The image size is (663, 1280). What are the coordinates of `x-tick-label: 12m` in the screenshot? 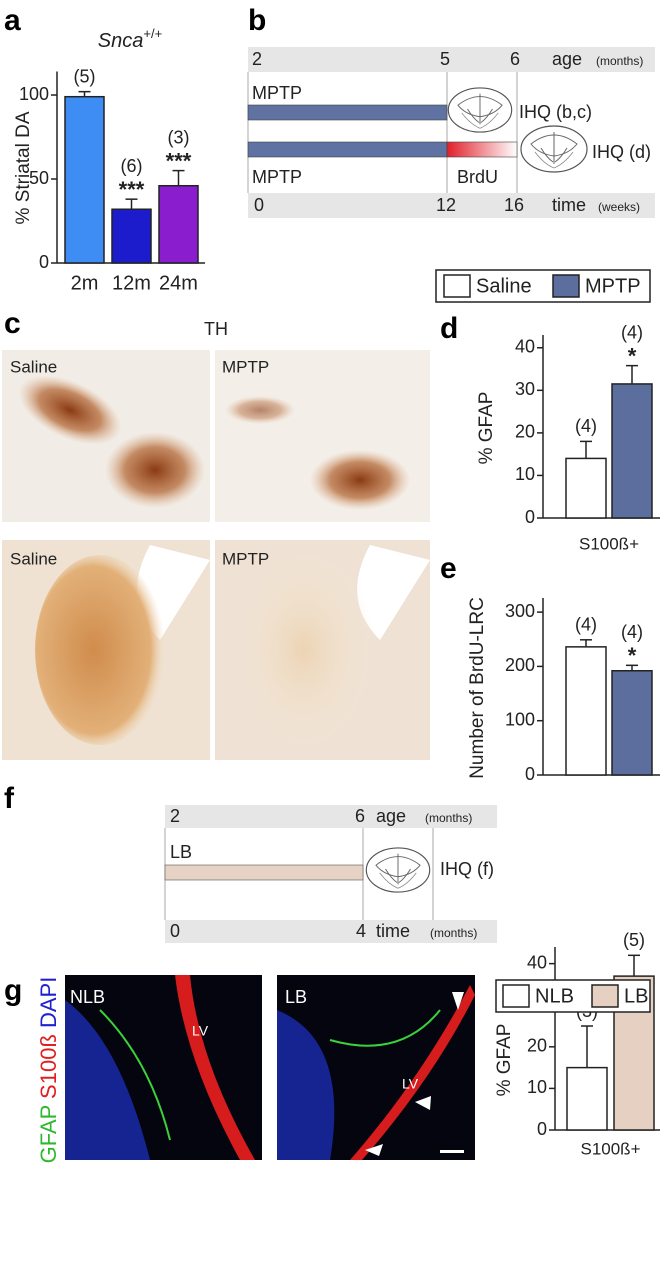 It's located at (131, 283).